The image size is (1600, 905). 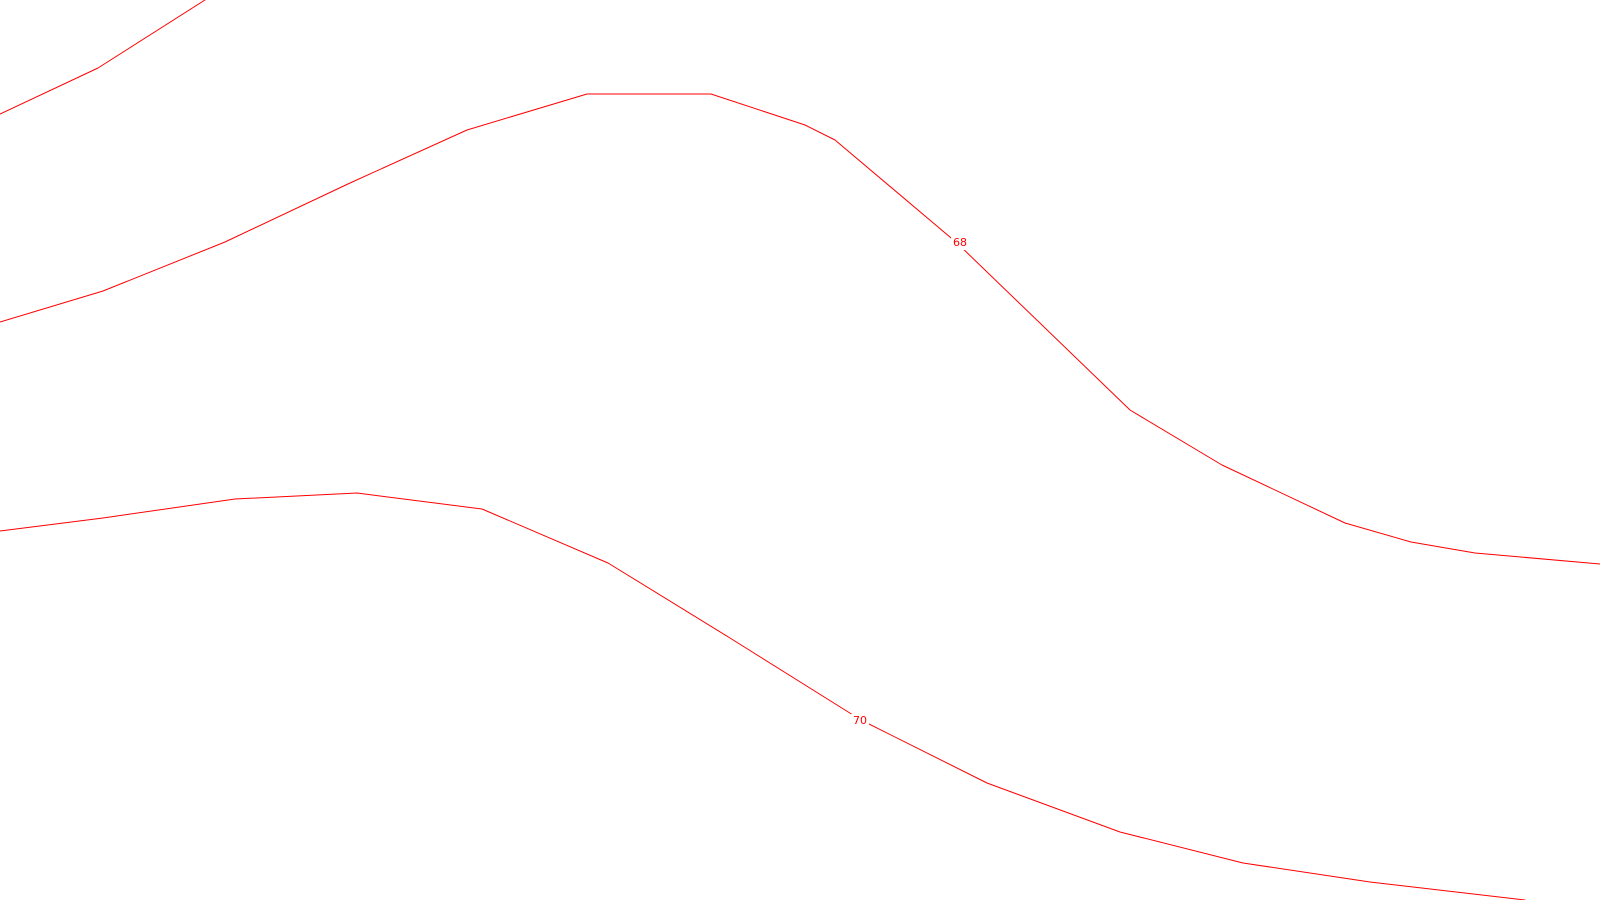 I want to click on contour-label-68-text: 68, so click(x=960, y=242).